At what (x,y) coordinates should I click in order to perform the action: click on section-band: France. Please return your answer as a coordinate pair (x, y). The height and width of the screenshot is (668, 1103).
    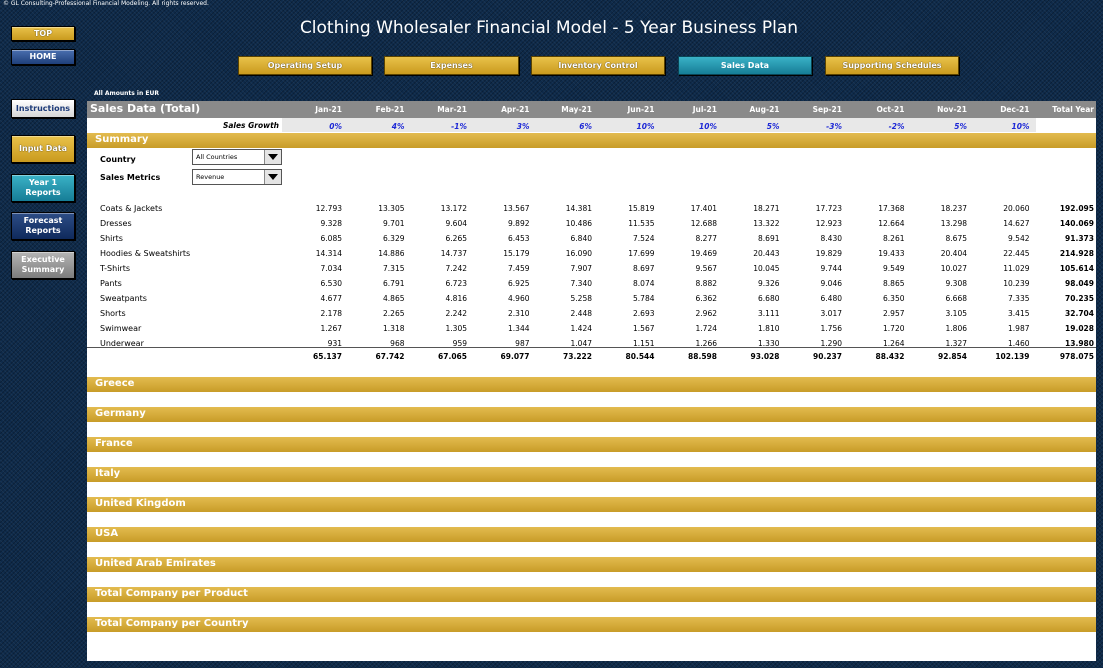
    Looking at the image, I should click on (591, 444).